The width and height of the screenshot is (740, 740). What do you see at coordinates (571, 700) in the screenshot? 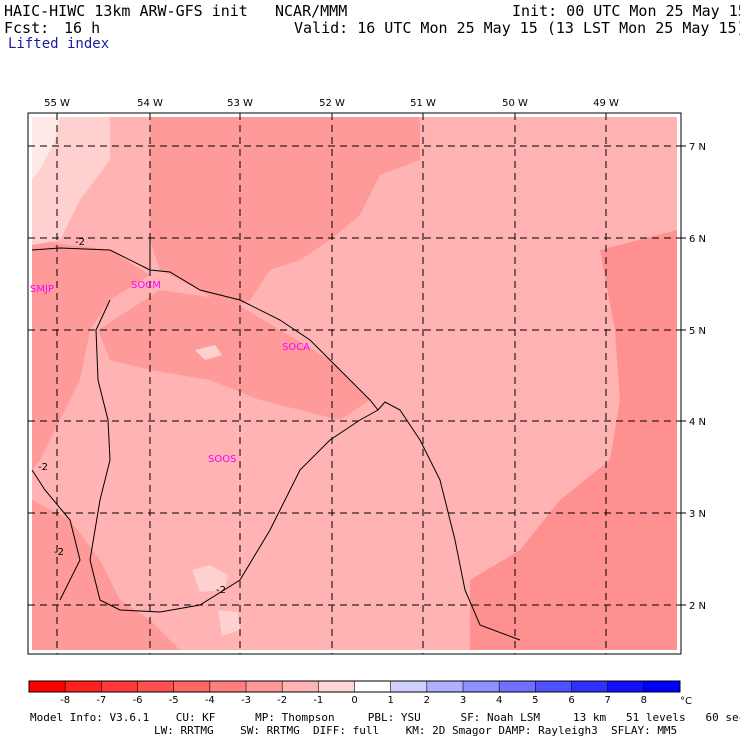
I see `colorbar-tick-label: 6` at bounding box center [571, 700].